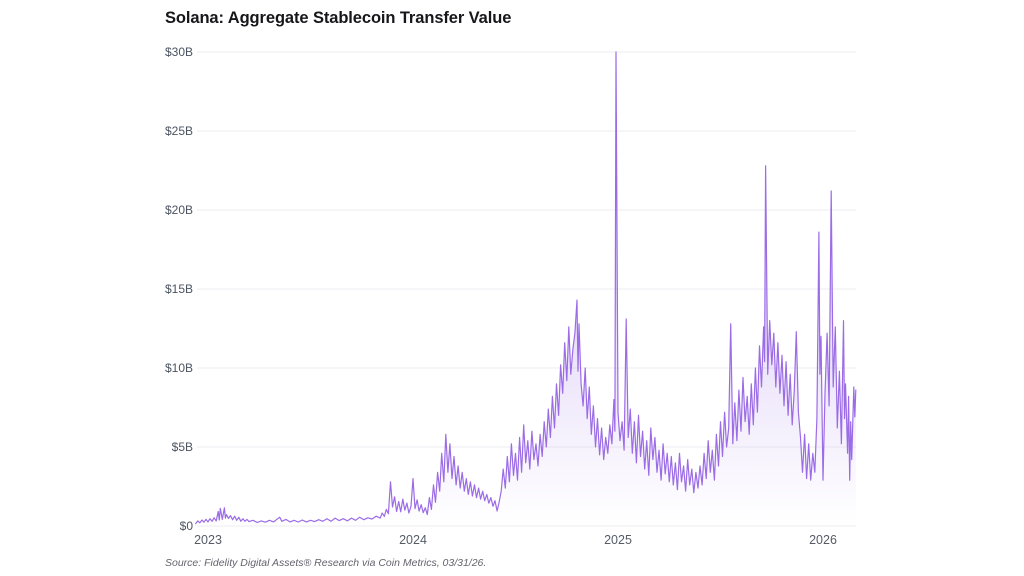  What do you see at coordinates (186, 526) in the screenshot?
I see `y-tick-label: $0` at bounding box center [186, 526].